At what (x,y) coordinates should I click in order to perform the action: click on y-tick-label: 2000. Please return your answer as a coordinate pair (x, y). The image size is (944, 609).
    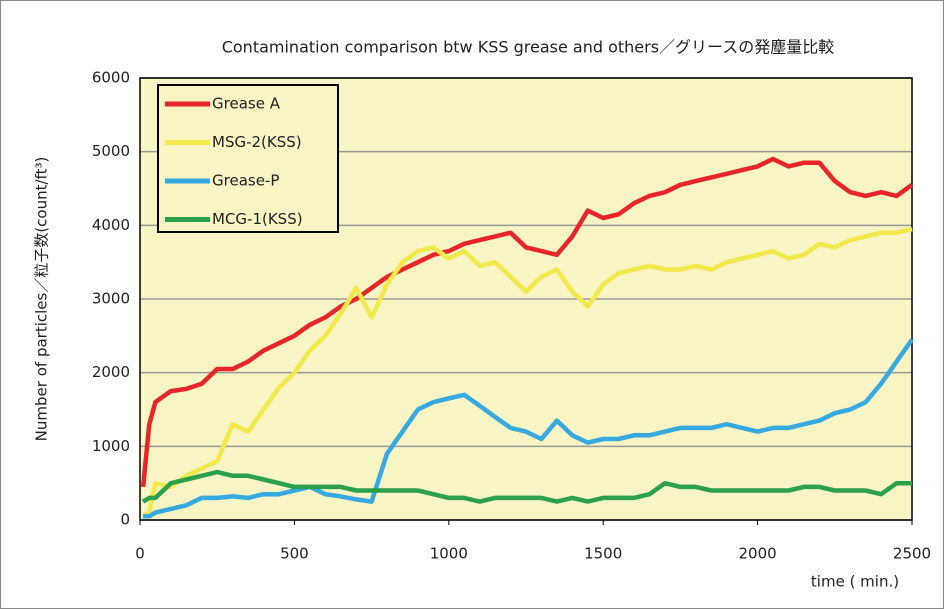
    Looking at the image, I should click on (111, 372).